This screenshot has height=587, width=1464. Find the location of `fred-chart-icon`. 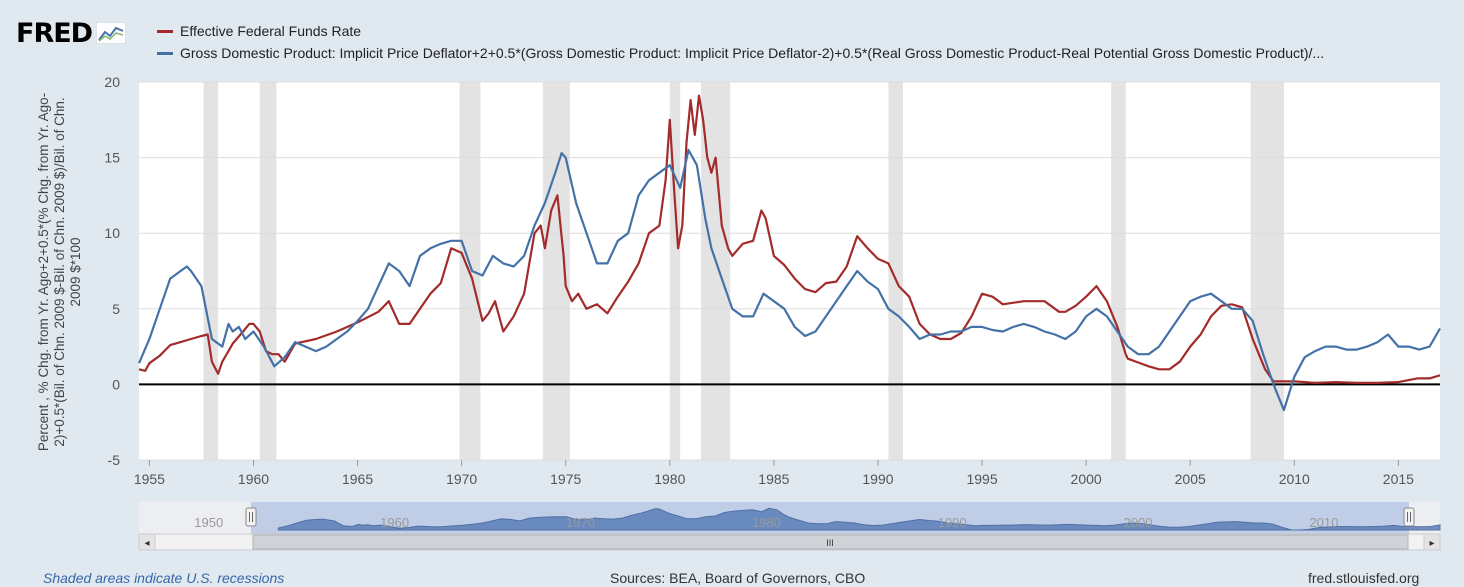

fred-chart-icon is located at coordinates (111, 33).